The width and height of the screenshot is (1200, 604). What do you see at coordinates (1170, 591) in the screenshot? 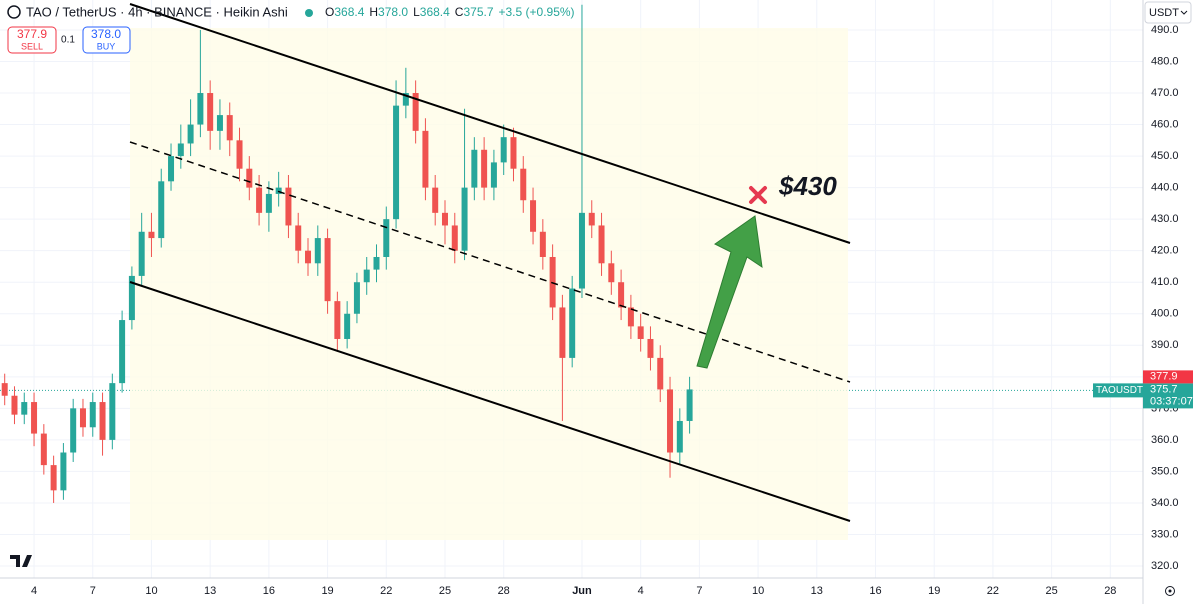
I see `settings-icon` at bounding box center [1170, 591].